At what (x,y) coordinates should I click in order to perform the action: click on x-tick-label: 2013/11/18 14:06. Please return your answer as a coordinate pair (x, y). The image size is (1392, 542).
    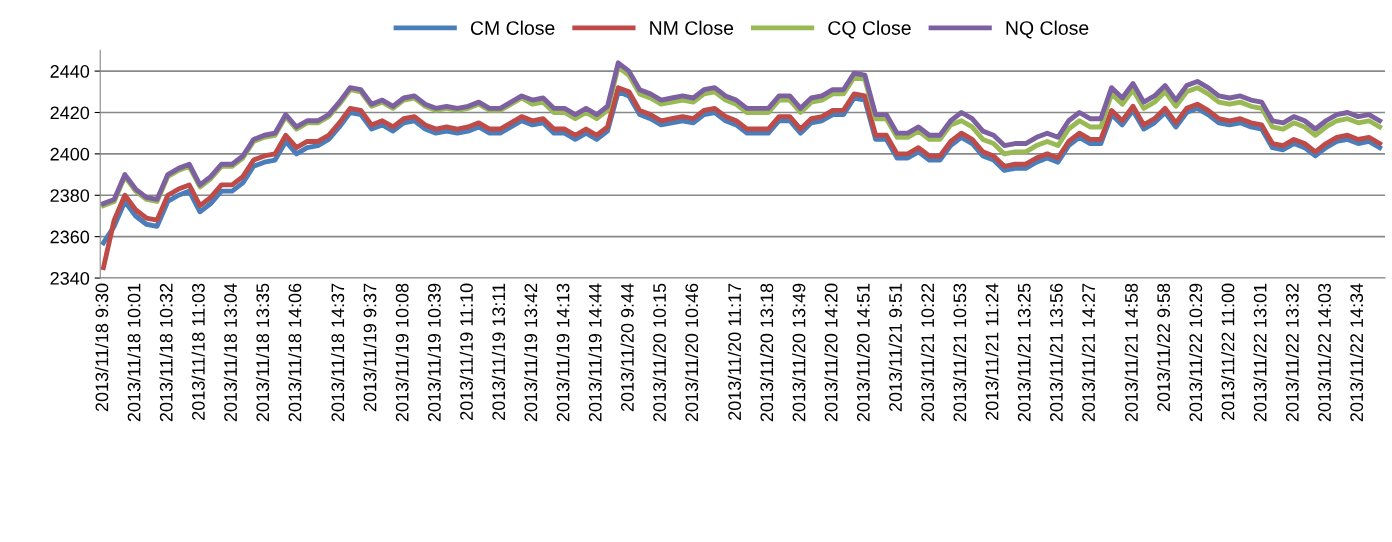
    Looking at the image, I should click on (295, 352).